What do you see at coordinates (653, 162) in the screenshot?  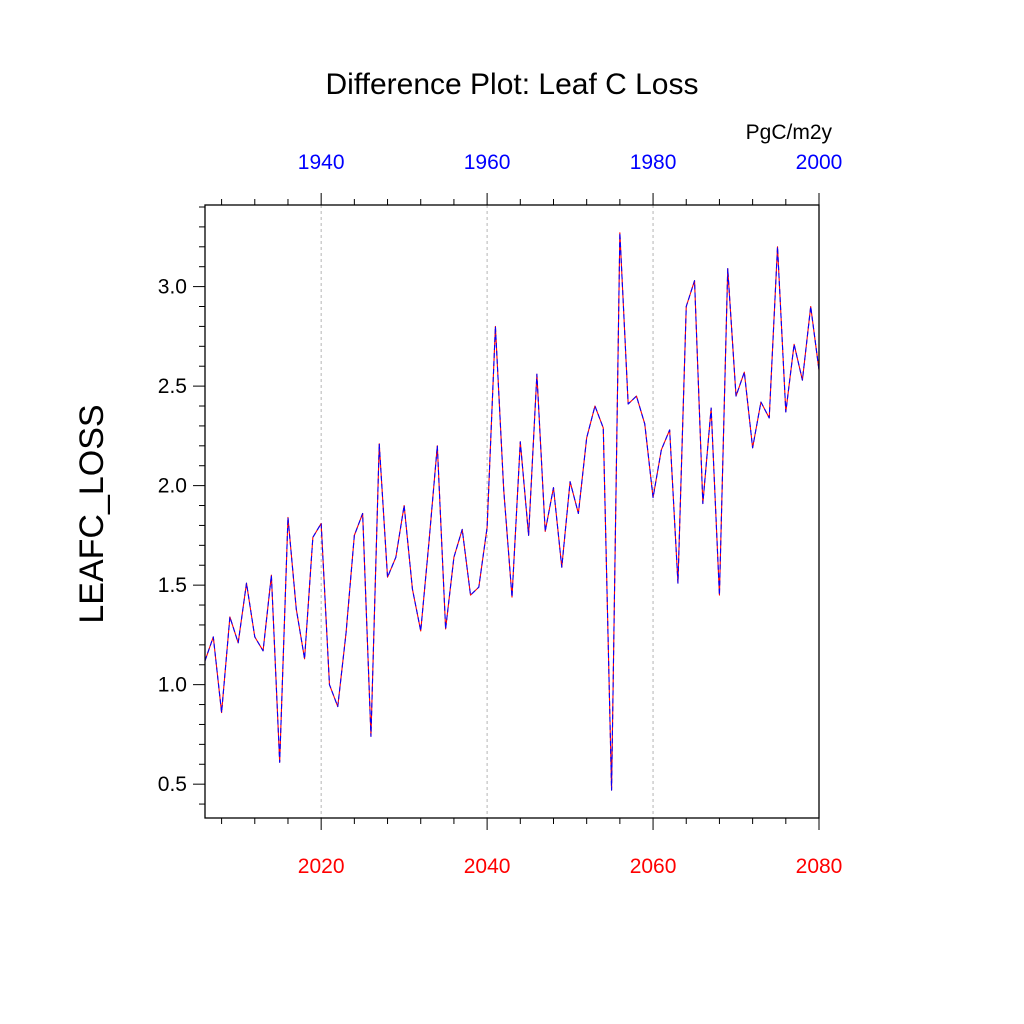 I see `x-top-tick-label: 1980` at bounding box center [653, 162].